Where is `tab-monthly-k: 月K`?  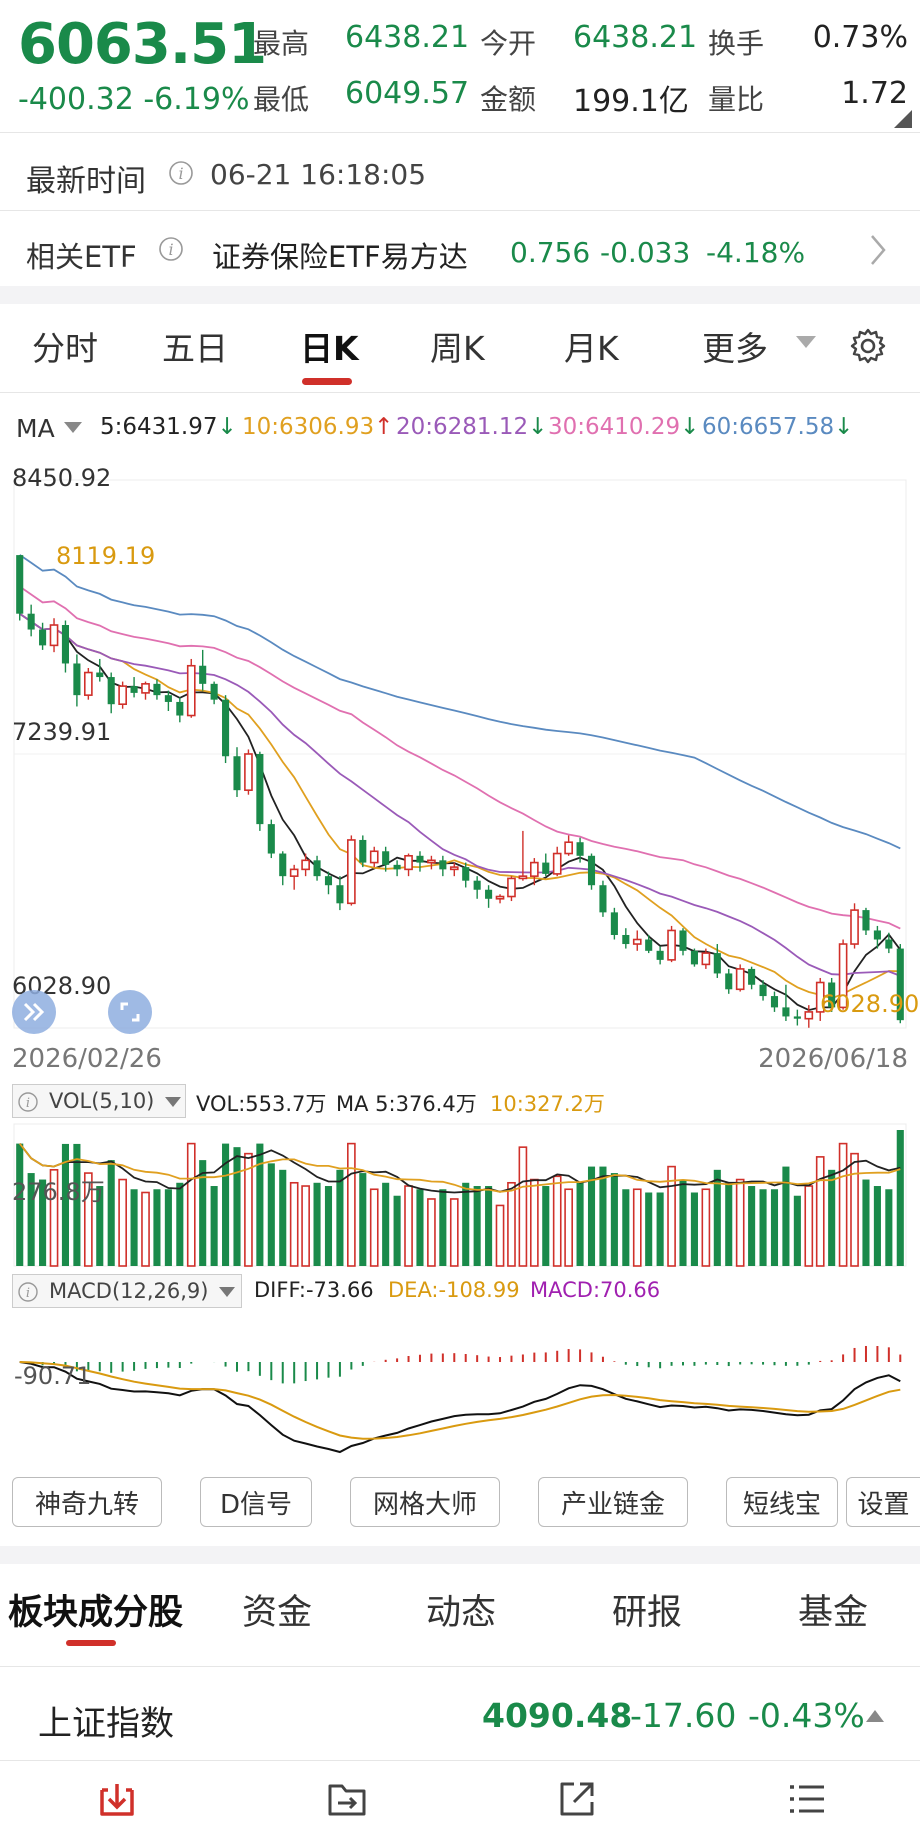
tab-monthly-k: 月K is located at coordinates (591, 348).